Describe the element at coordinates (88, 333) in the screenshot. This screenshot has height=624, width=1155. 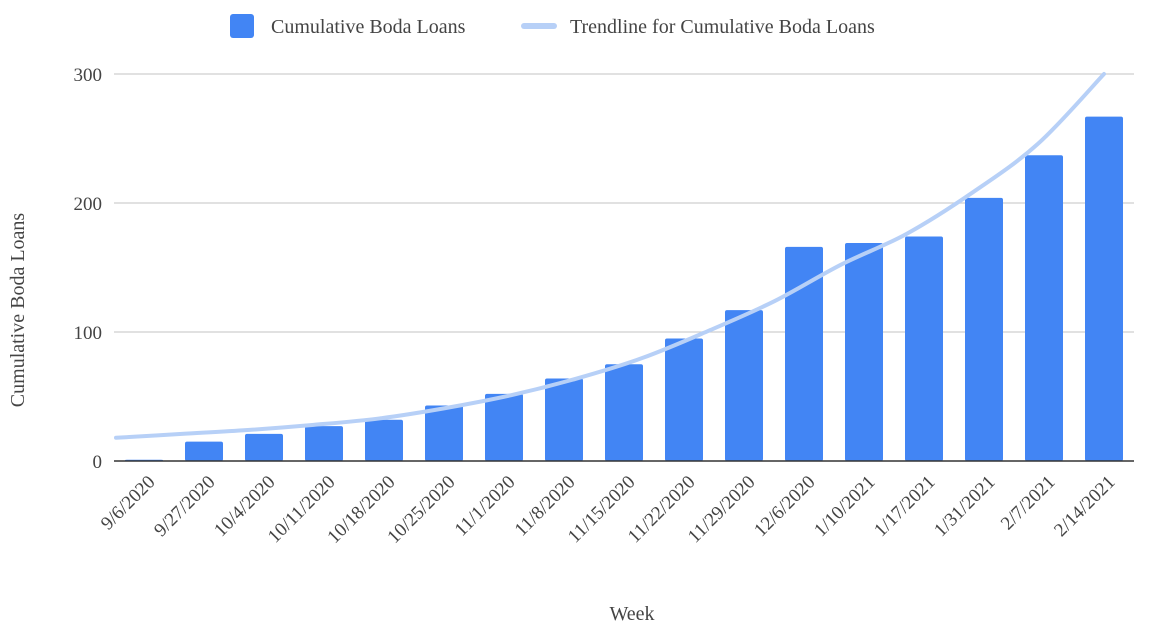
I see `y-tick-label: 100` at that location.